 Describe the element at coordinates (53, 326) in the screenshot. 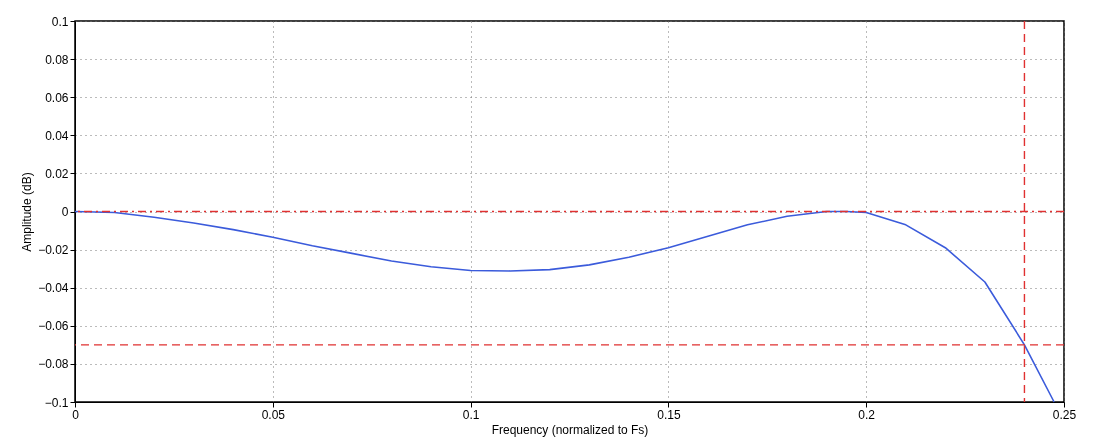

I see `y-tick-label: −0.06` at that location.